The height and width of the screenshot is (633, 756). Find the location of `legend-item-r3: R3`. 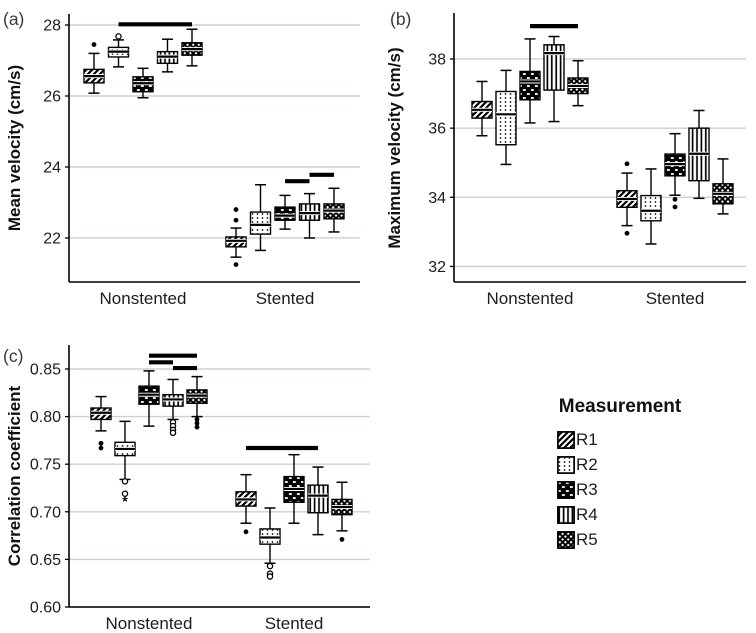

legend-item-r3: R3 is located at coordinates (648, 489).